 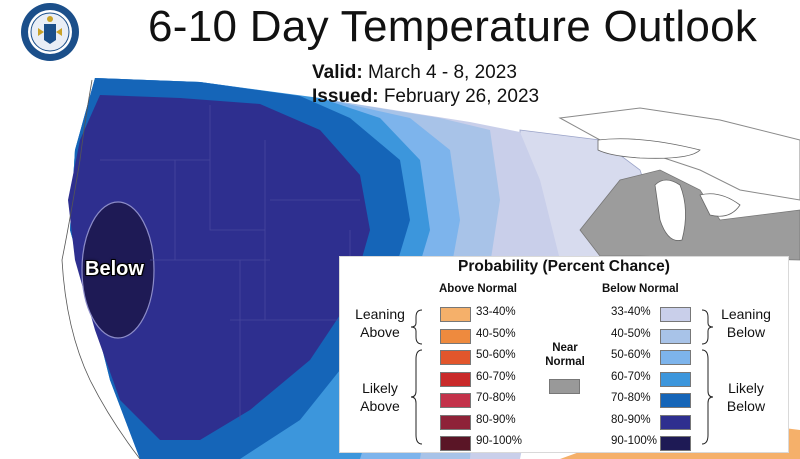 What do you see at coordinates (380, 323) in the screenshot?
I see `leaning-above-label: Leaning Above` at bounding box center [380, 323].